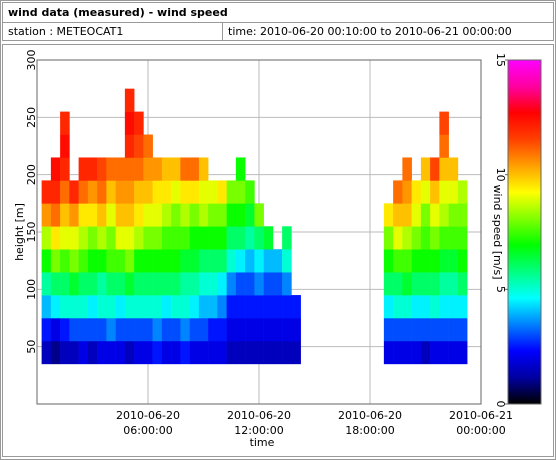 The height and width of the screenshot is (460, 556). I want to click on x-tick-label: 2010-06-20 12:00:00, so click(259, 423).